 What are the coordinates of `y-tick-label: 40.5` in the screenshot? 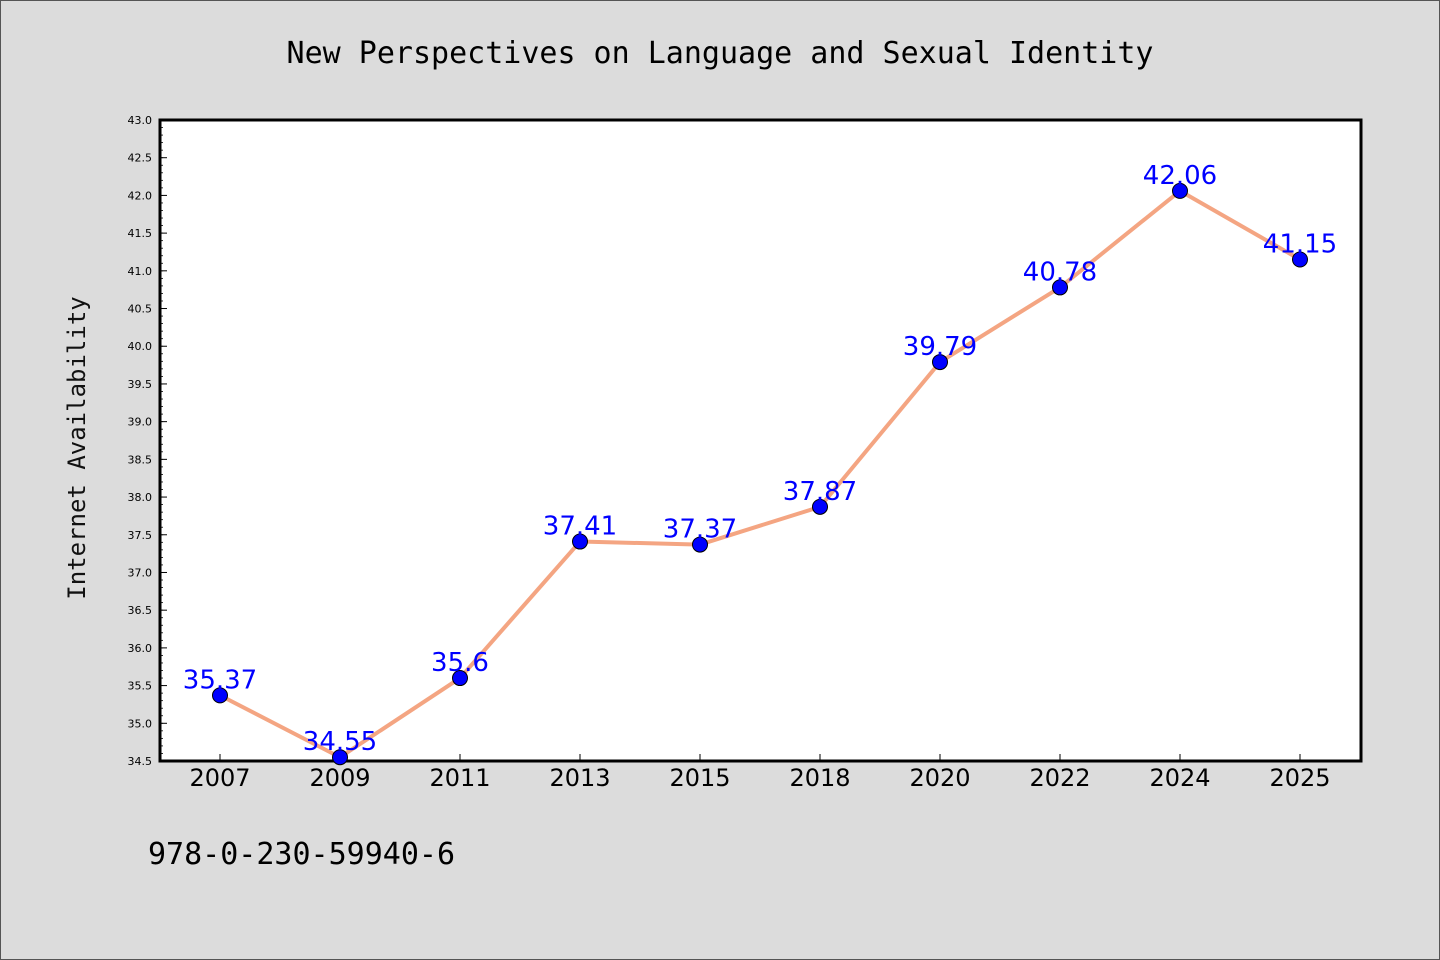 It's located at (140, 309).